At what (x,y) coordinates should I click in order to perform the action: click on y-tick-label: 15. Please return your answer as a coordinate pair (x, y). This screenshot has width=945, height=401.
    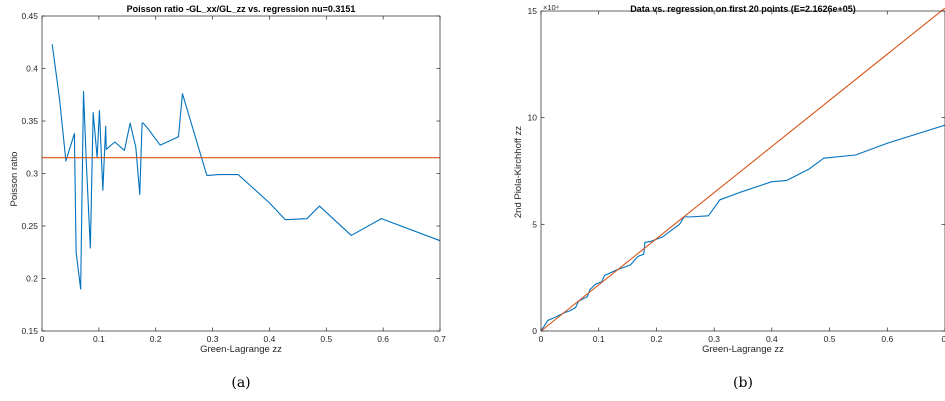
    Looking at the image, I should click on (533, 11).